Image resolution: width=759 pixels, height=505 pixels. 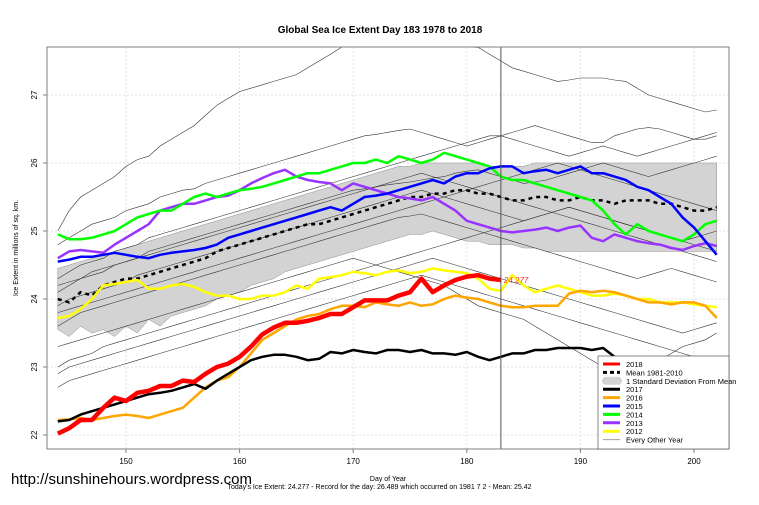 I want to click on watermark: http://sunshinehours.wordpress.com, so click(x=131, y=479).